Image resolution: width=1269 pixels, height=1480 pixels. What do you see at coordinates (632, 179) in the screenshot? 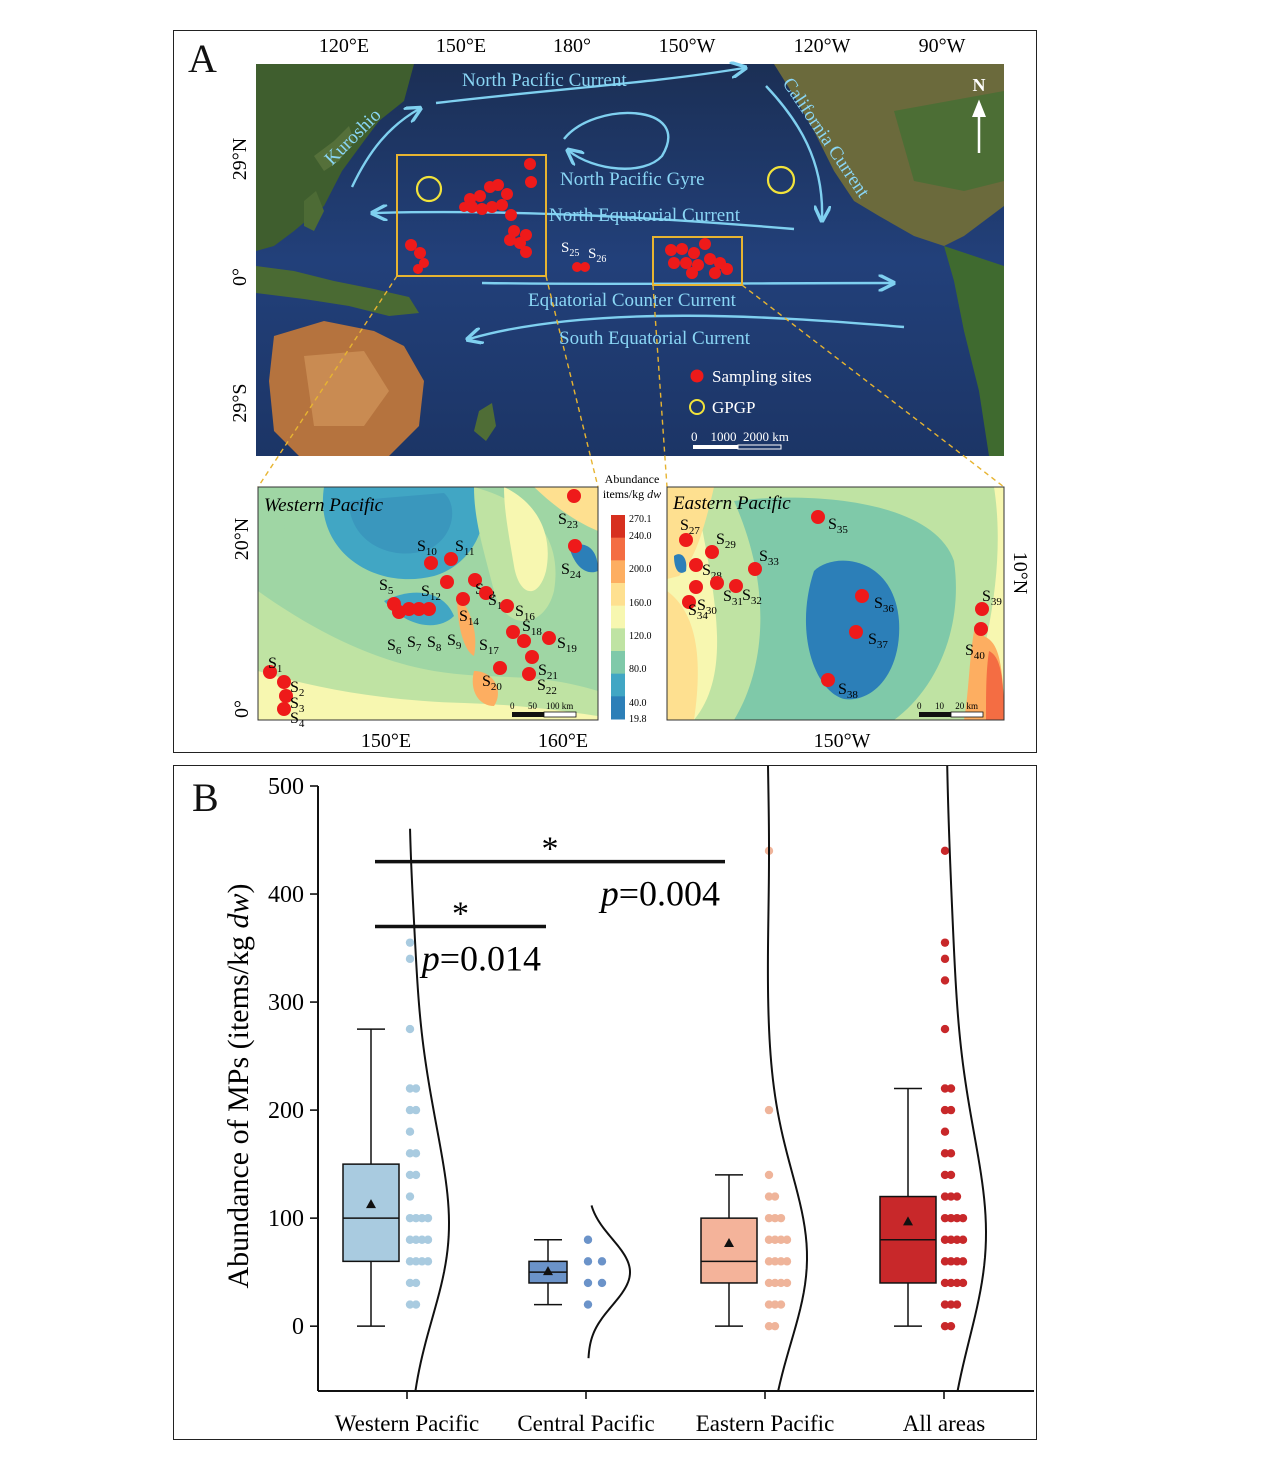
I see `north-pacific-gyre-label: North Pacific Gyre` at bounding box center [632, 179].